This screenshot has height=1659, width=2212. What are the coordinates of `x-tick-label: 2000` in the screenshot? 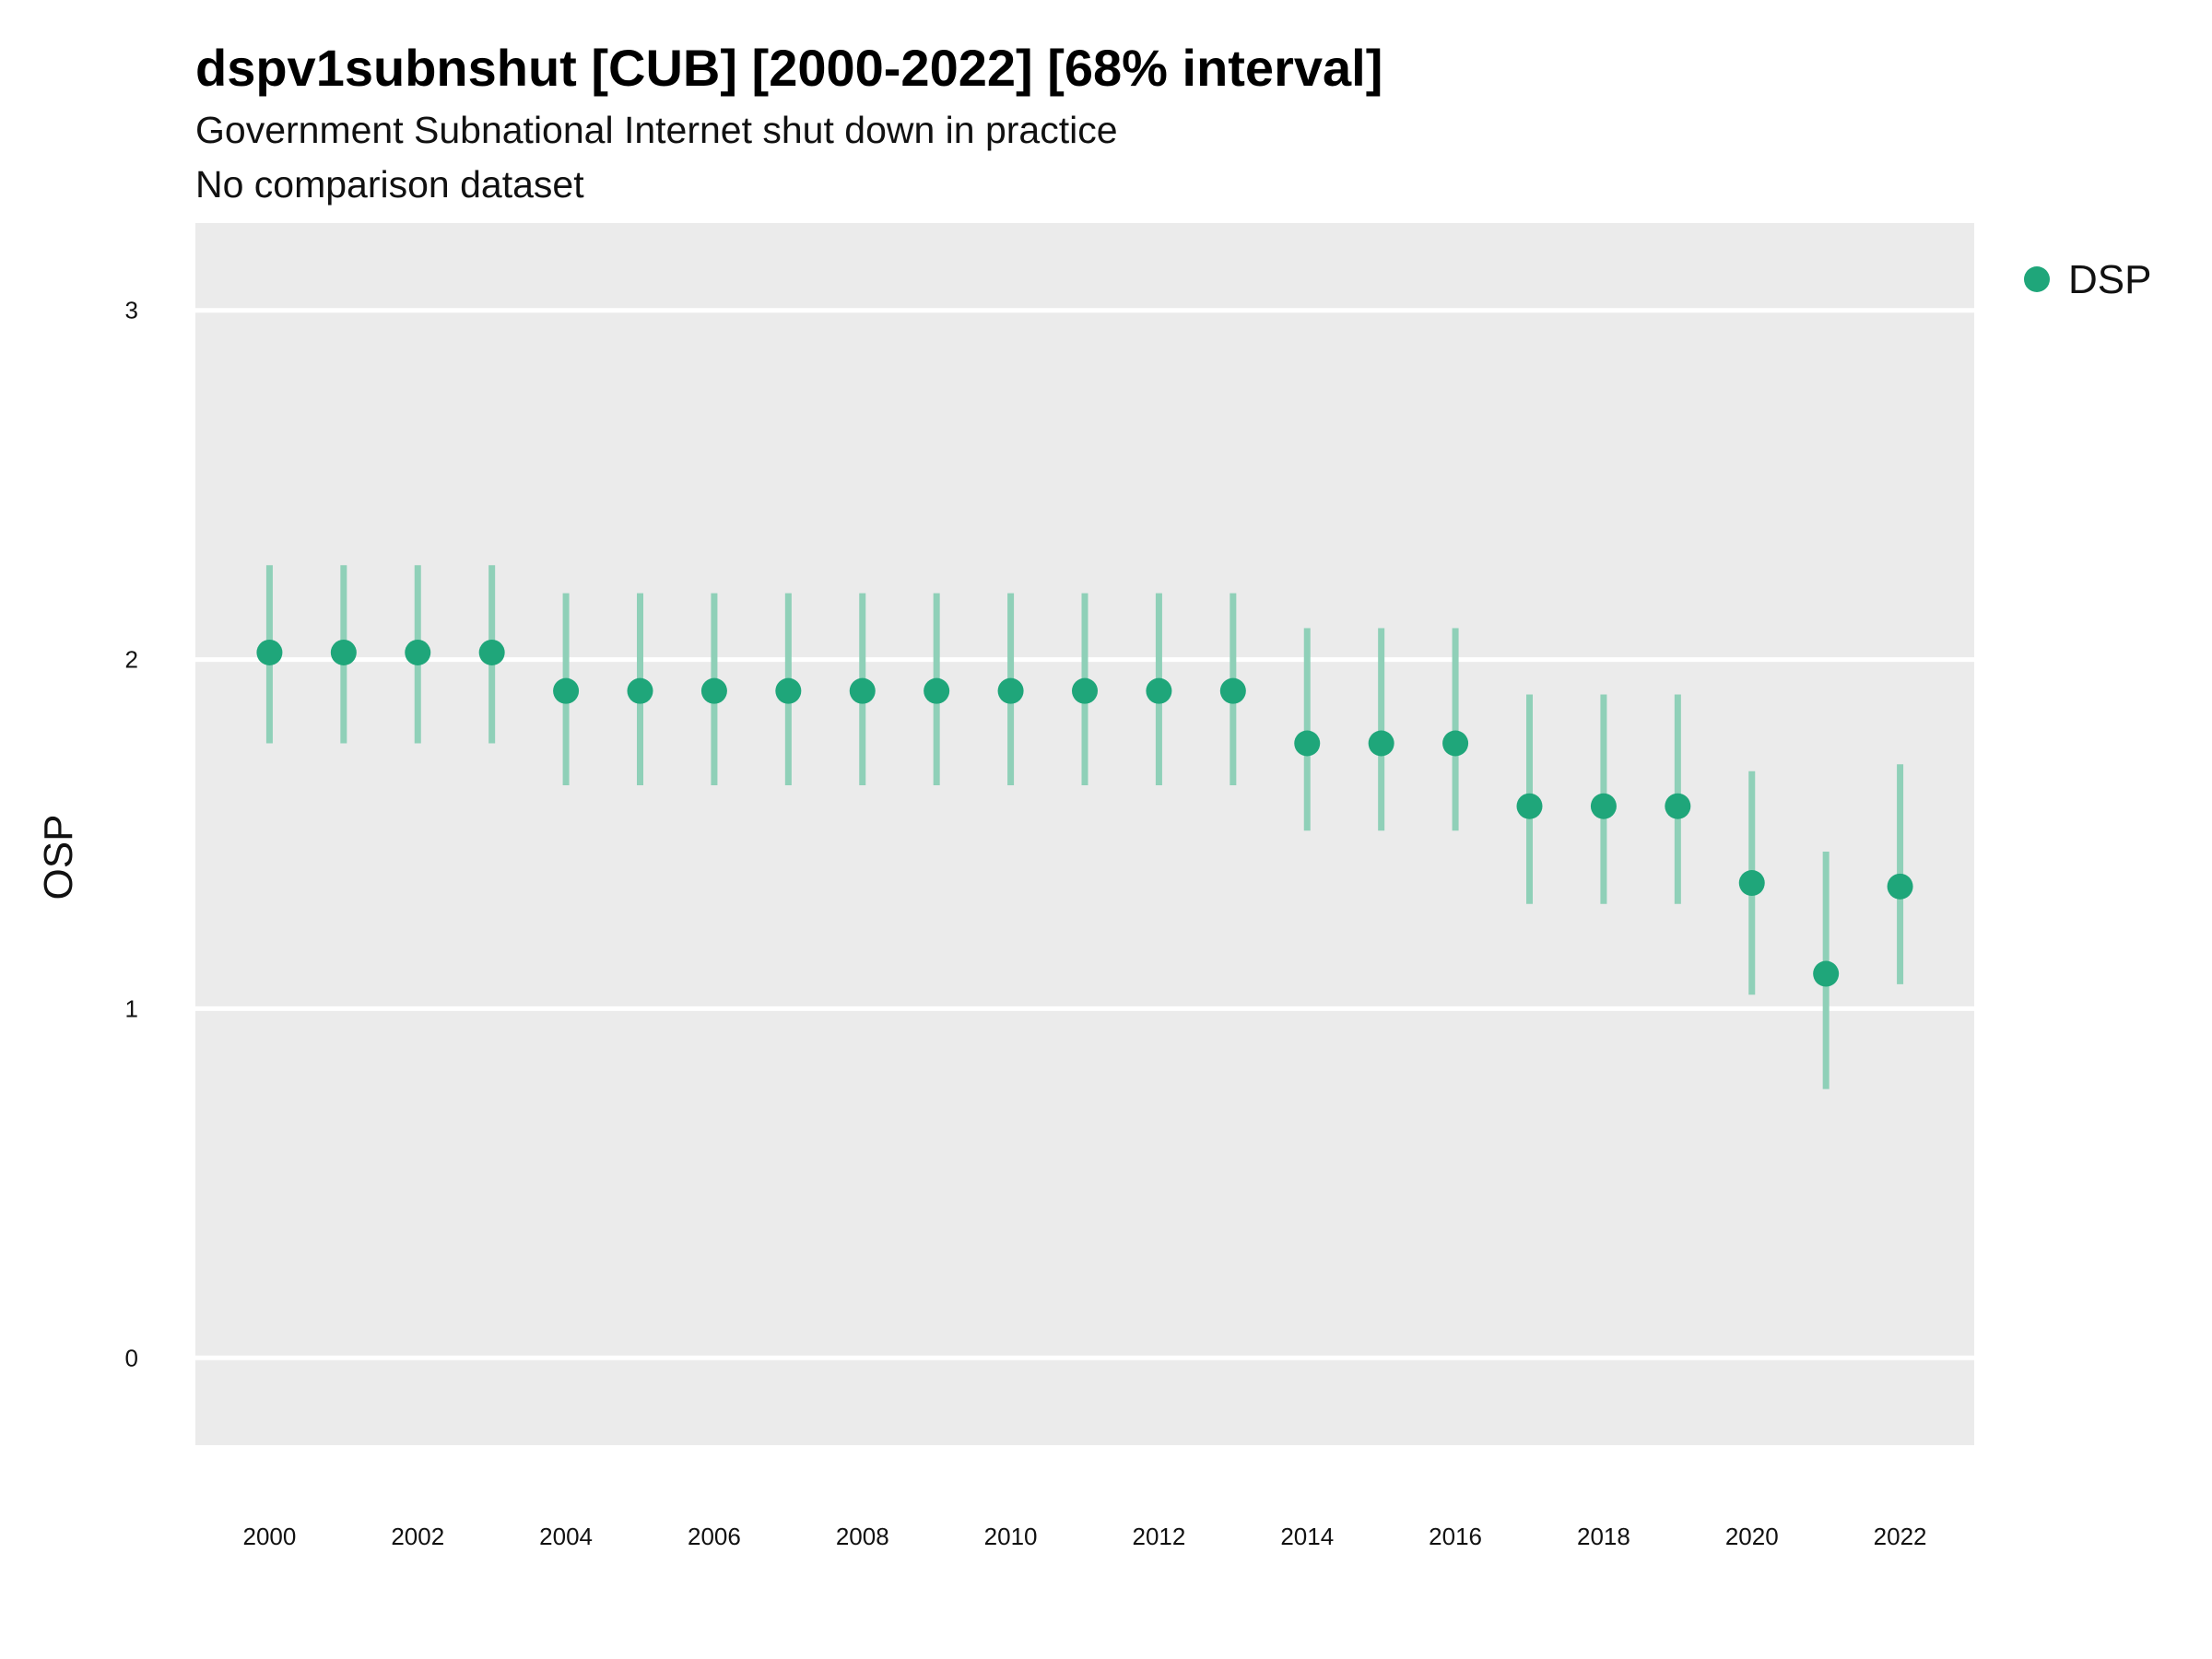 It's located at (269, 1536).